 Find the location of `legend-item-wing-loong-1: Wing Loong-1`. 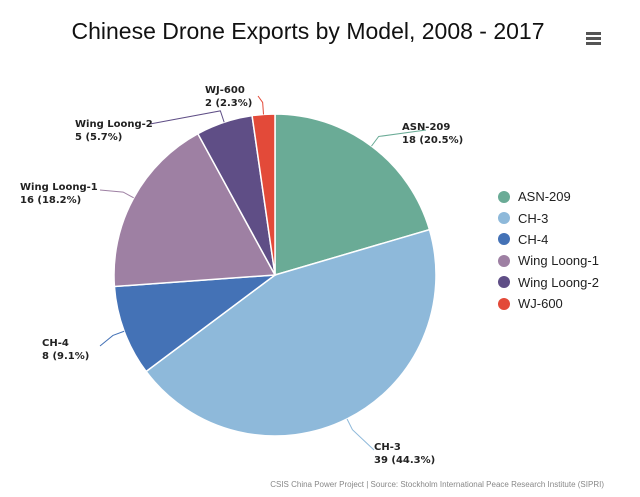

legend-item-wing-loong-1: Wing Loong-1 is located at coordinates (548, 260).